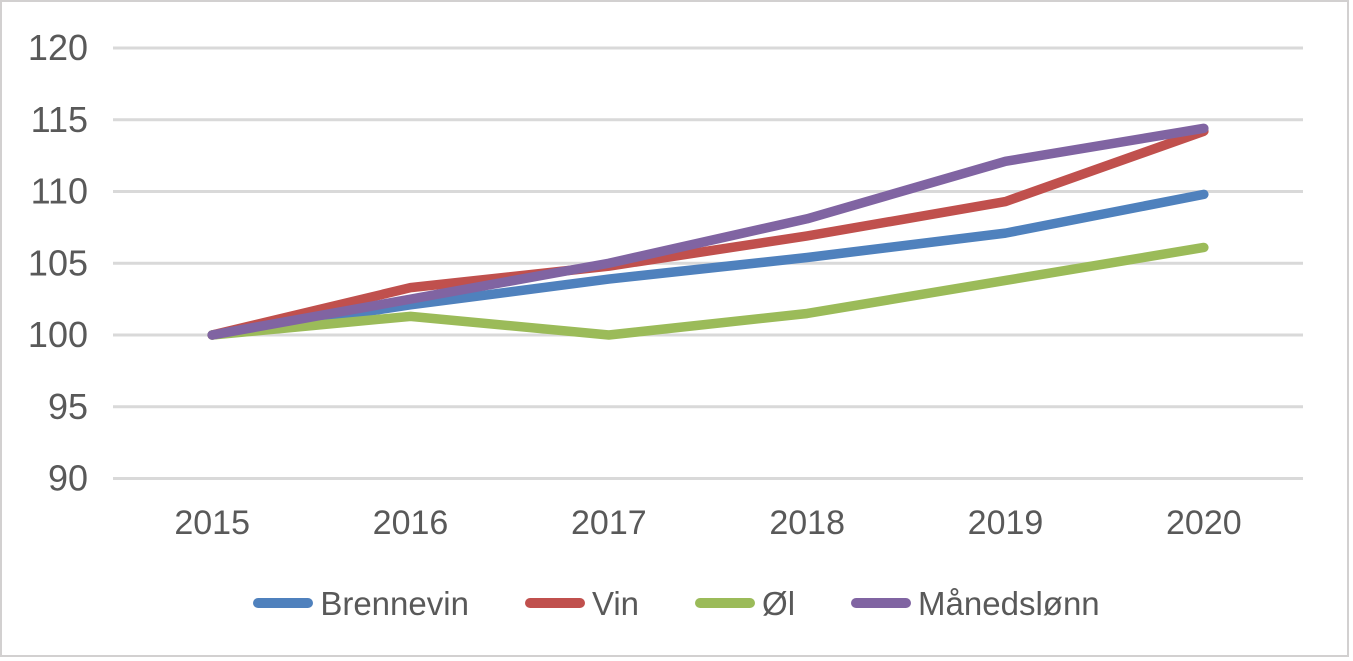  Describe the element at coordinates (674, 603) in the screenshot. I see `legend: Brennevin Vin Øl Månedslønn` at that location.